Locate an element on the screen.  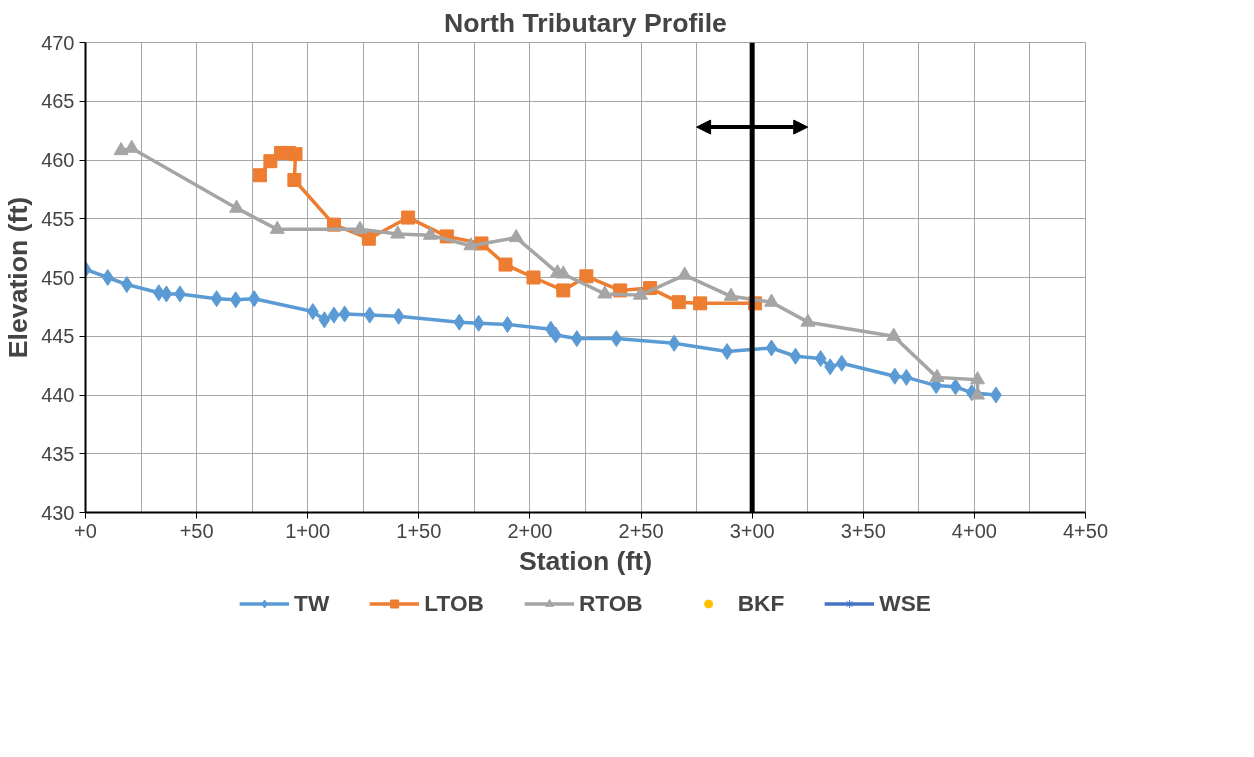
y-tick-label: 450 is located at coordinates (58, 277).